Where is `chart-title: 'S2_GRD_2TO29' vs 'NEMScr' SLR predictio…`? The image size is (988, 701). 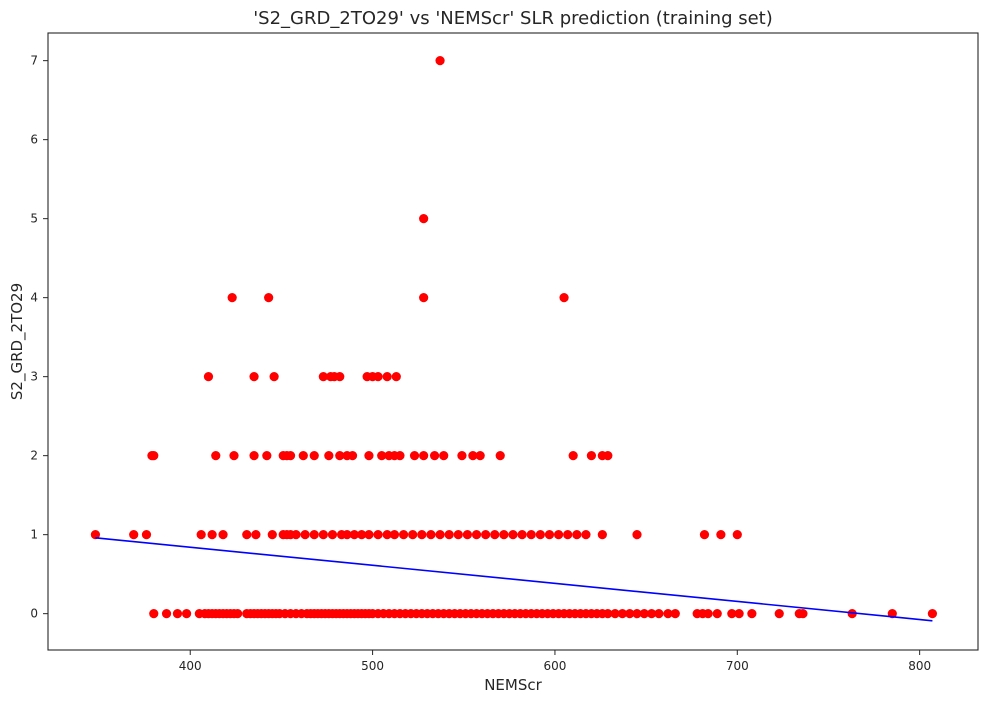
chart-title: 'S2_GRD_2TO29' vs 'NEMScr' SLR predictio… is located at coordinates (513, 18).